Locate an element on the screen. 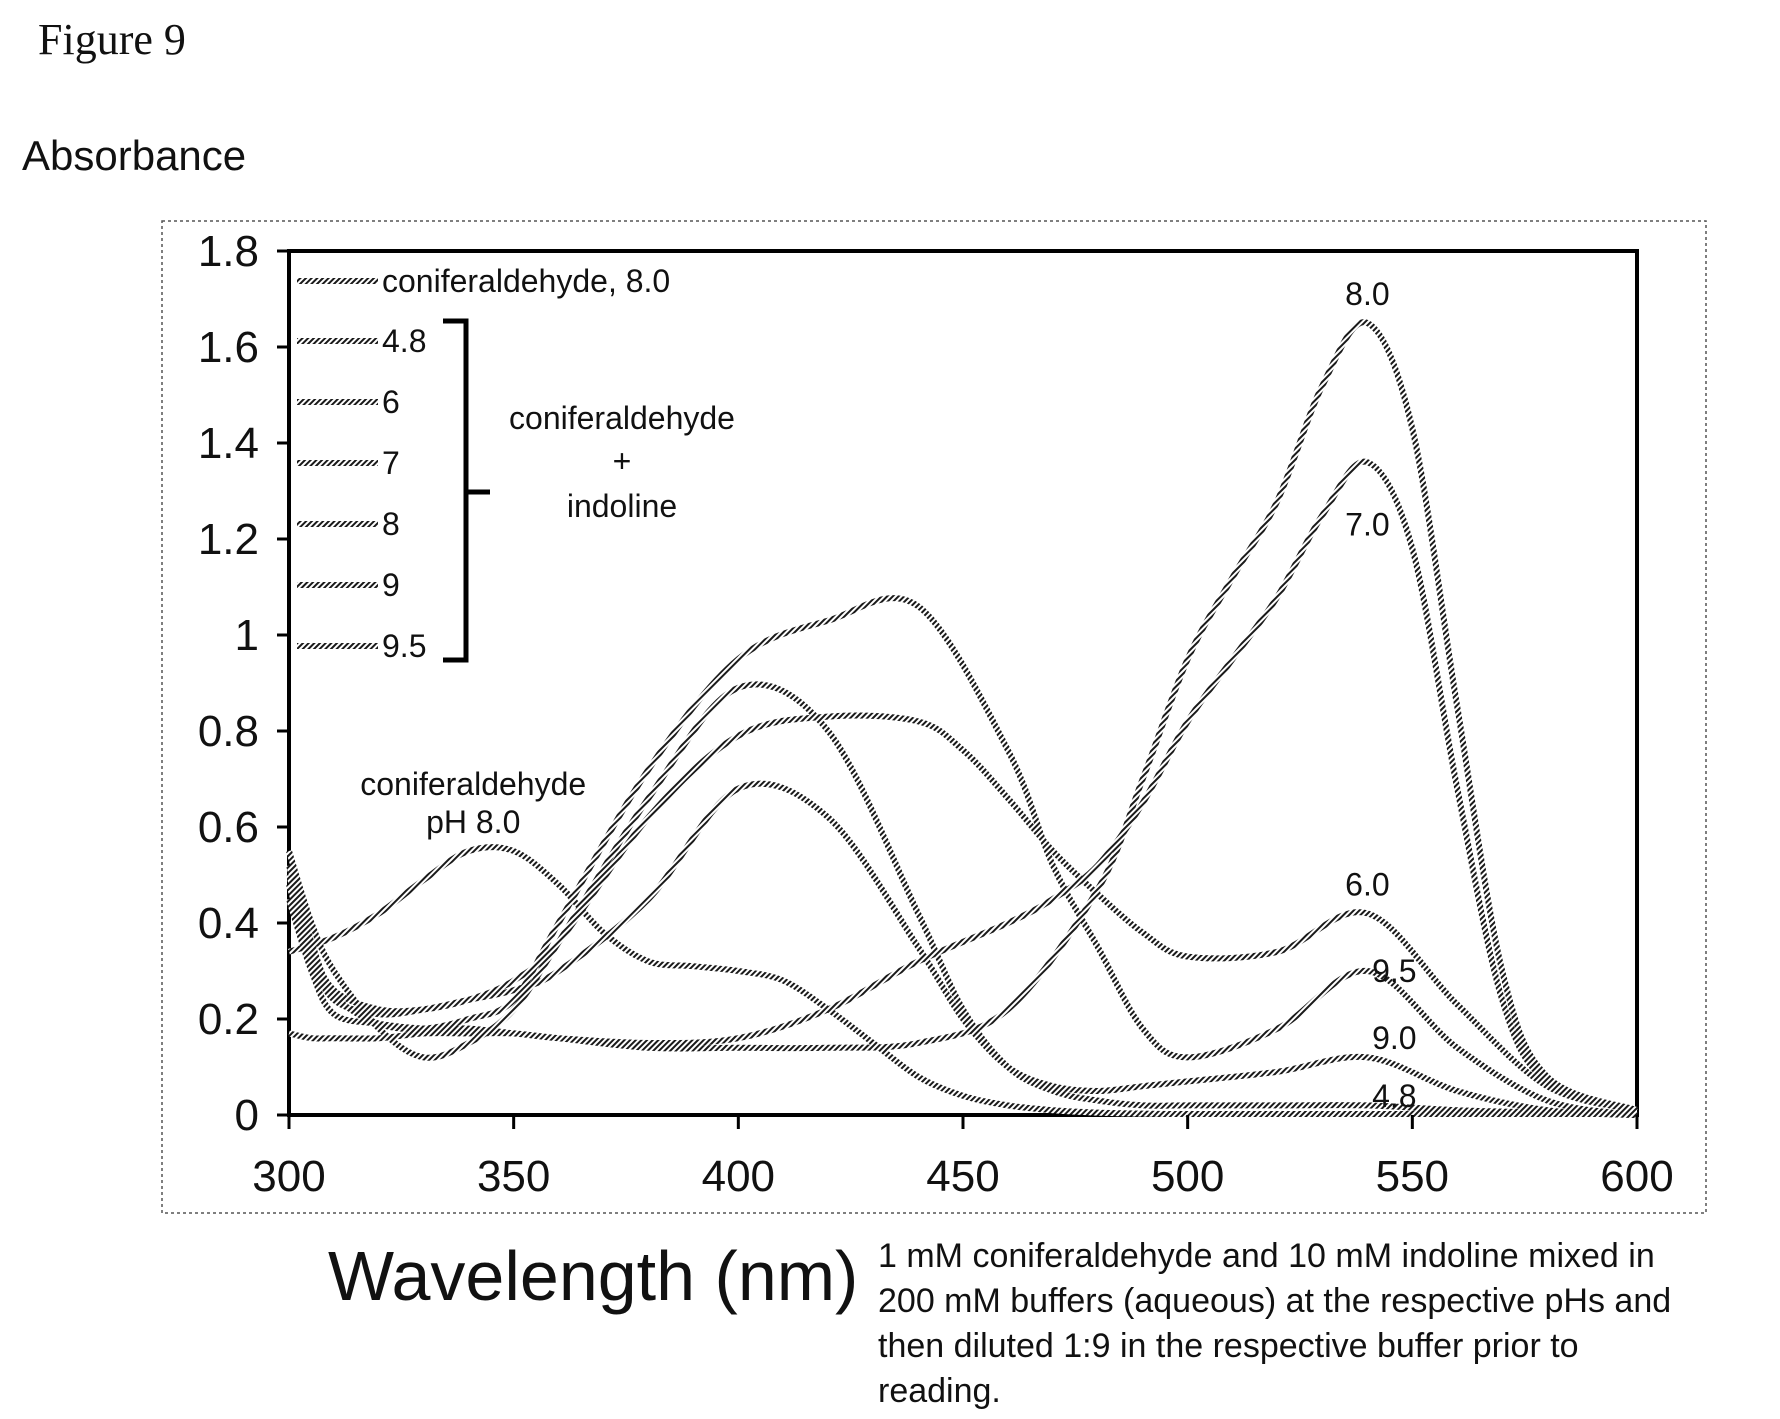 The image size is (1780, 1419). annotation-7-0: 7.0 is located at coordinates (1367, 525).